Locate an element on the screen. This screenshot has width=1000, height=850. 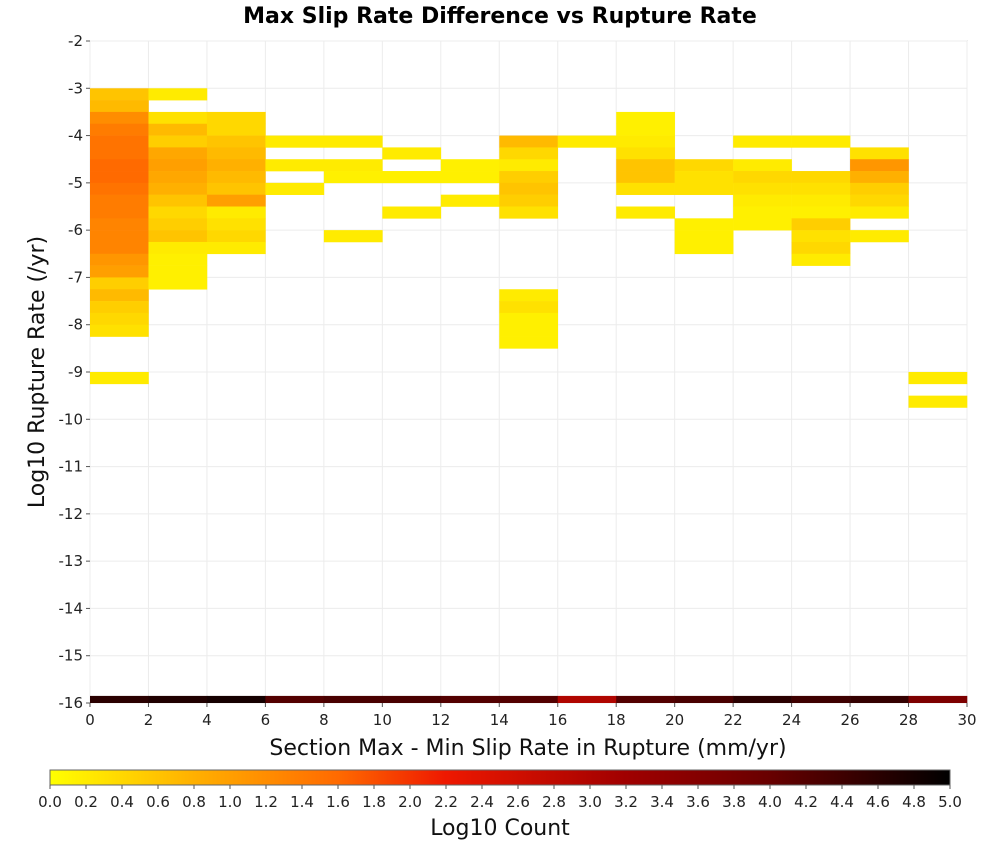
x-tick-label: 24 is located at coordinates (791, 720).